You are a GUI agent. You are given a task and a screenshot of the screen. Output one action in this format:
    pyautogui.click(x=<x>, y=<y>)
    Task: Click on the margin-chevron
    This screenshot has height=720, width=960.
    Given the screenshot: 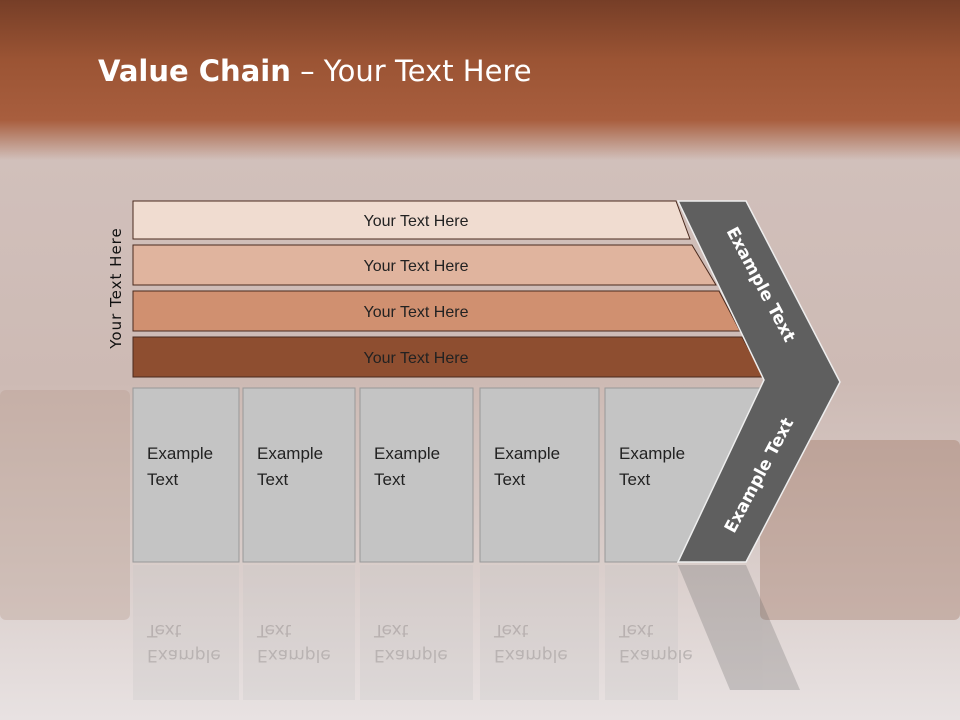 What is the action you would take?
    pyautogui.click(x=758, y=381)
    